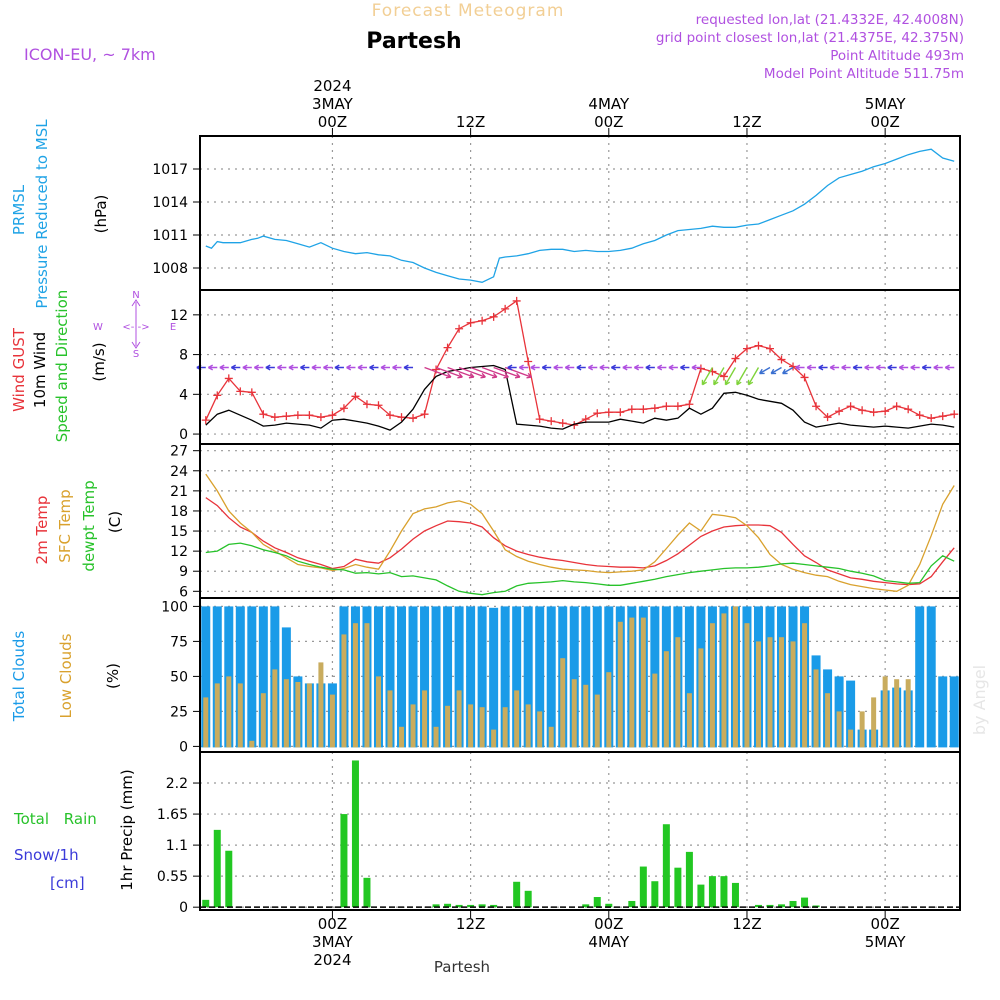 The width and height of the screenshot is (1000, 1000). What do you see at coordinates (174, 607) in the screenshot?
I see `y-tick-label: 100` at bounding box center [174, 607].